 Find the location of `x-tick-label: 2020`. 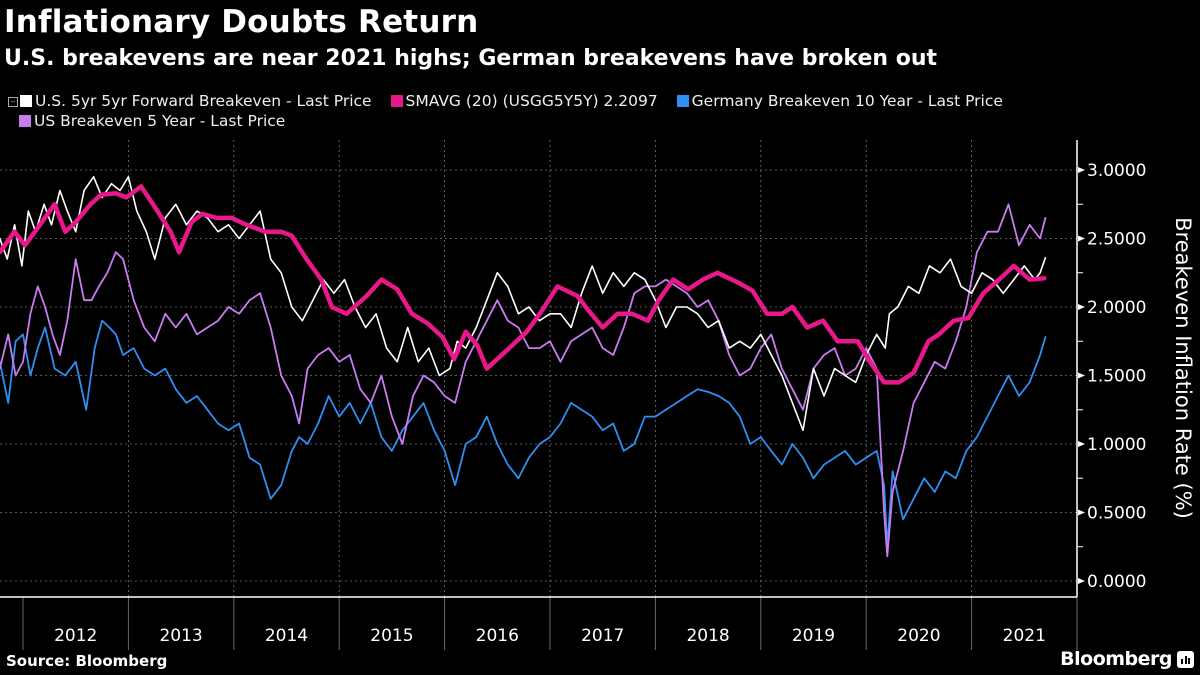

x-tick-label: 2020 is located at coordinates (918, 636).